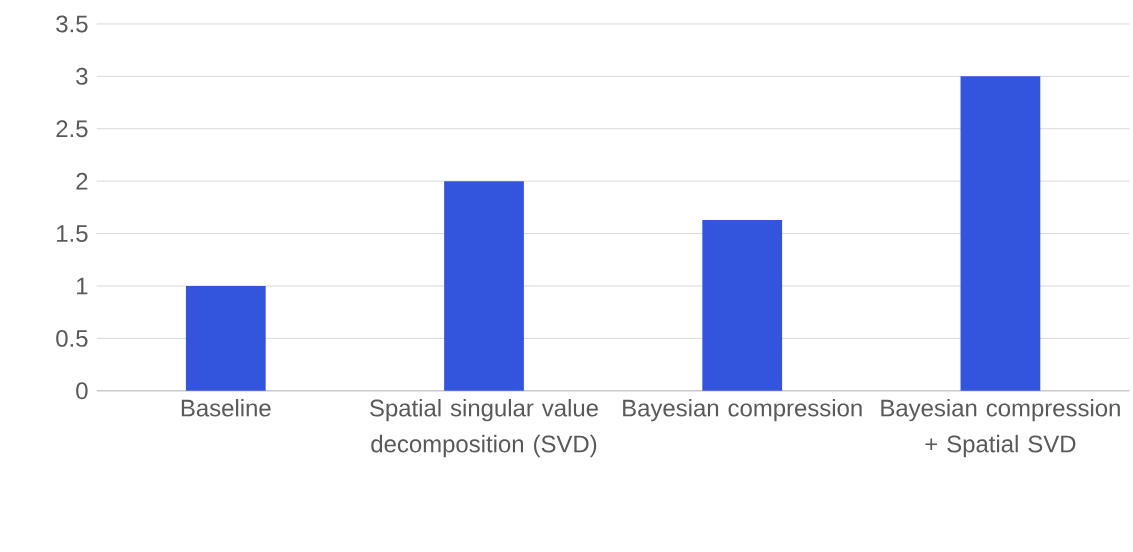 The height and width of the screenshot is (552, 1133). What do you see at coordinates (1000, 428) in the screenshot?
I see `x-tick-label: Bayesian compression + Spatial SVD` at bounding box center [1000, 428].